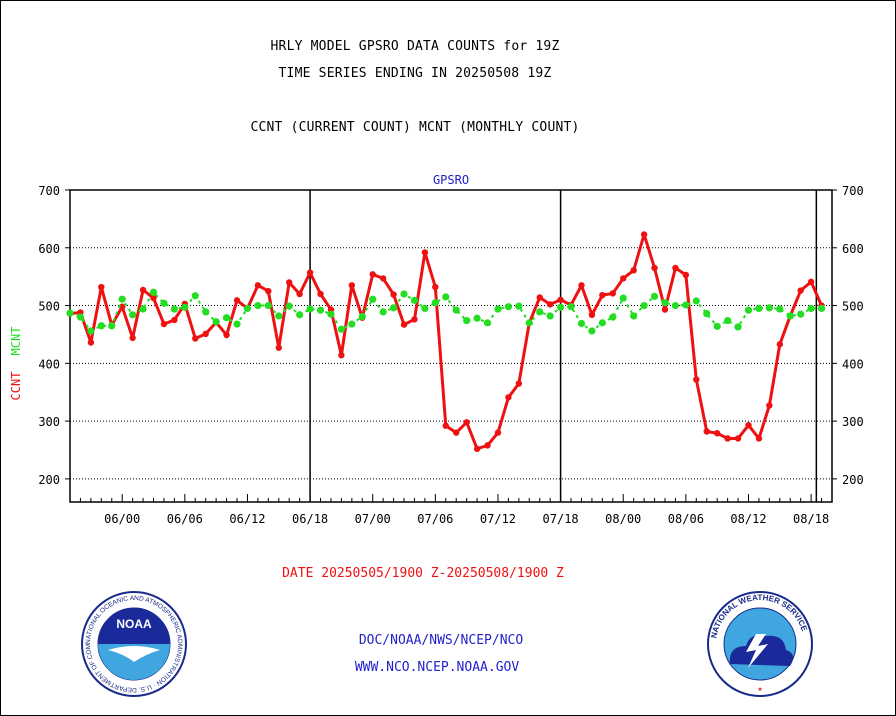 The image size is (896, 716). I want to click on y-tick-label-left: 700, so click(49, 191).